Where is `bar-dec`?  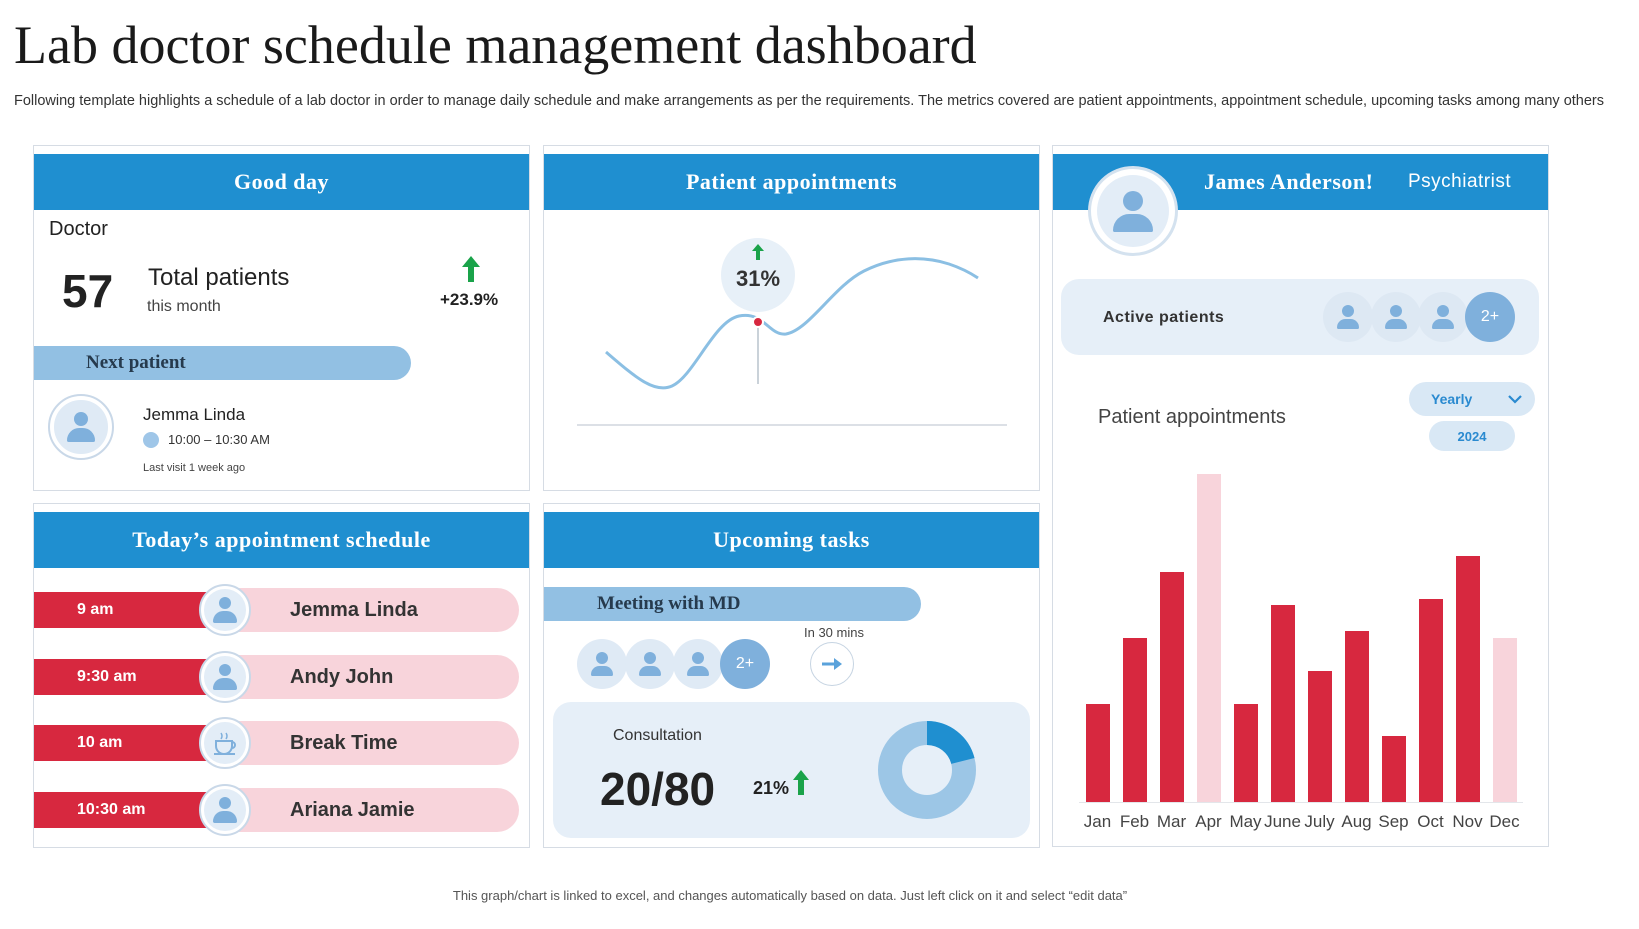
bar-dec is located at coordinates (1504, 720).